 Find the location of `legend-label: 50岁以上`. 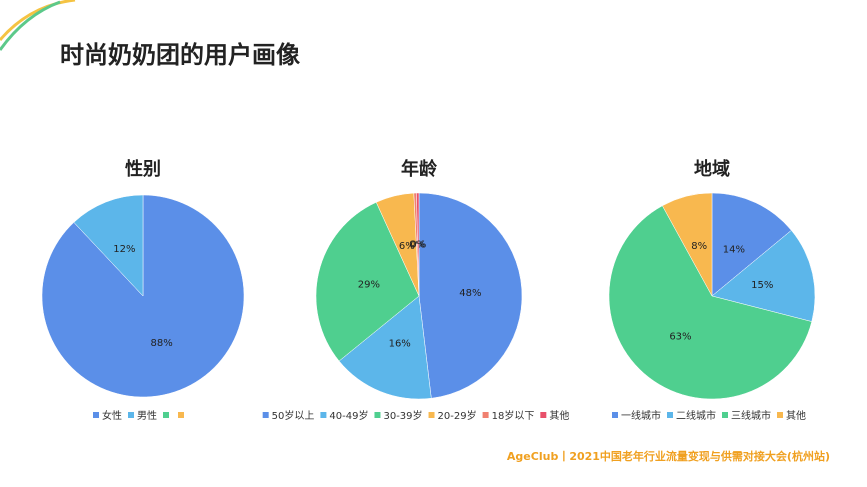

legend-label: 50岁以上 is located at coordinates (293, 415).